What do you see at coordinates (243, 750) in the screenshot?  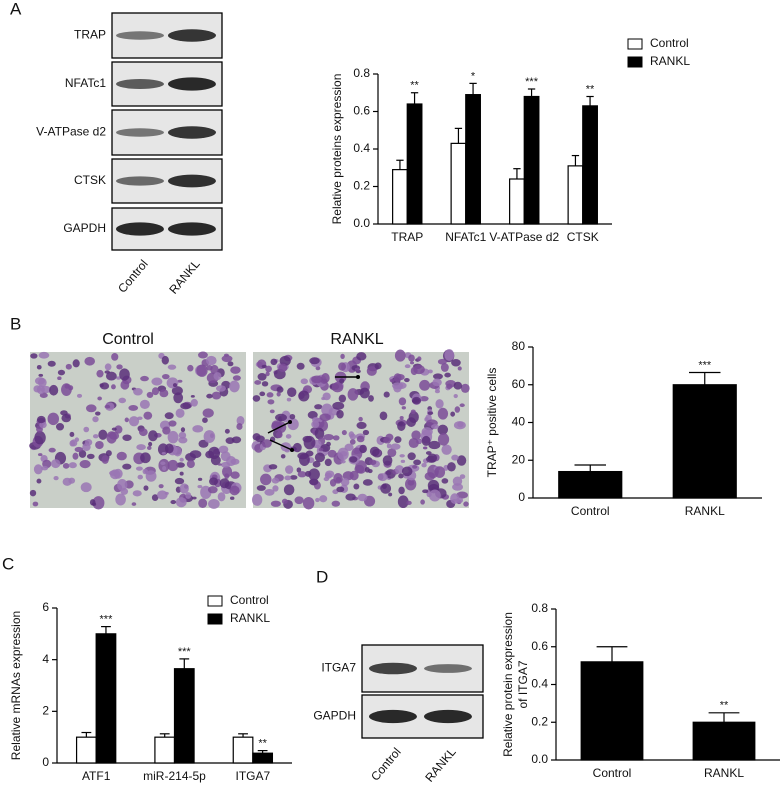 I see `bar` at bounding box center [243, 750].